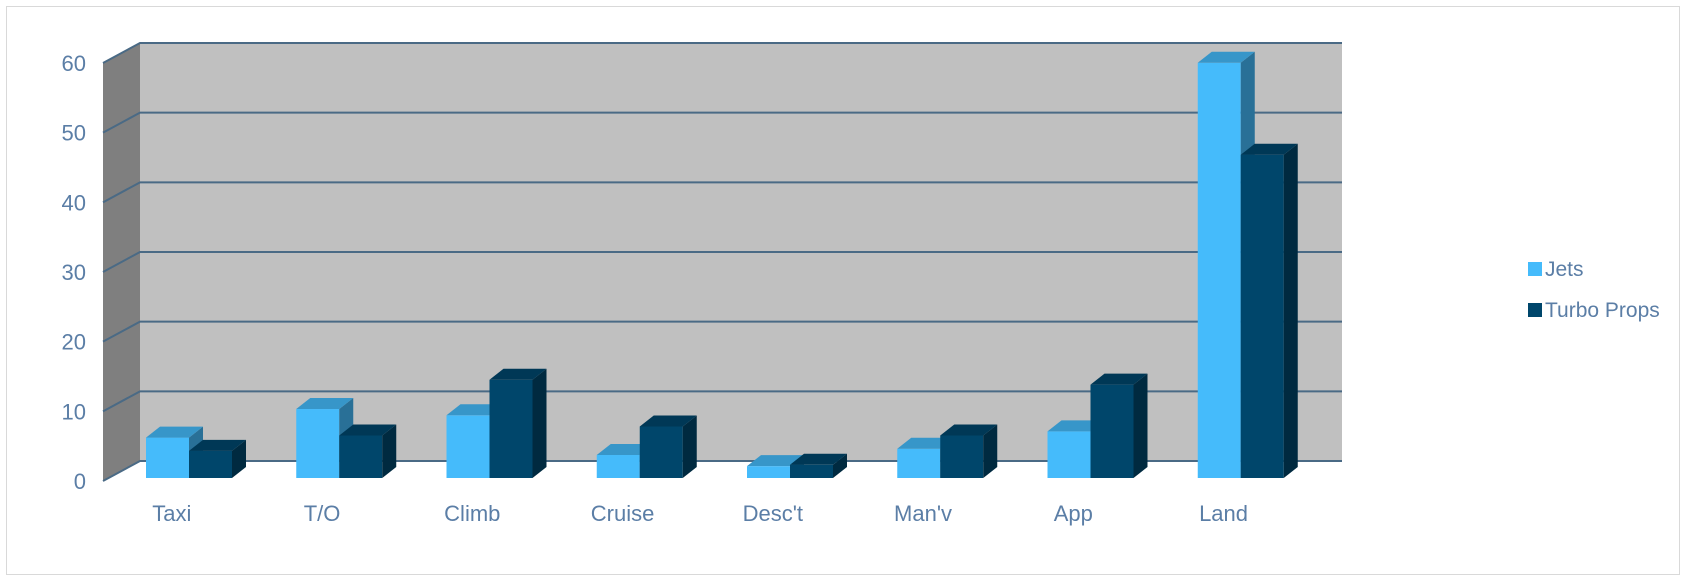 The height and width of the screenshot is (581, 1686). What do you see at coordinates (923, 513) in the screenshot?
I see `x-tick-label: Man'v` at bounding box center [923, 513].